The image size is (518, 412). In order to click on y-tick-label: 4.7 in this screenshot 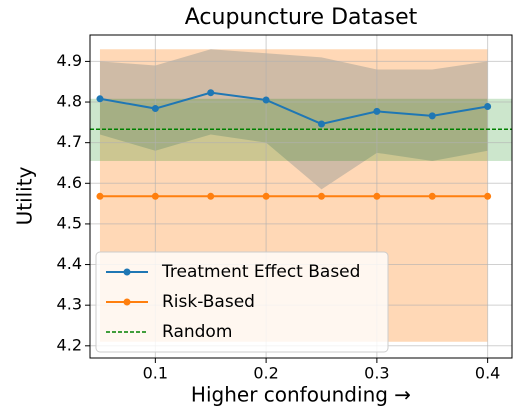, I will do `click(69, 141)`.